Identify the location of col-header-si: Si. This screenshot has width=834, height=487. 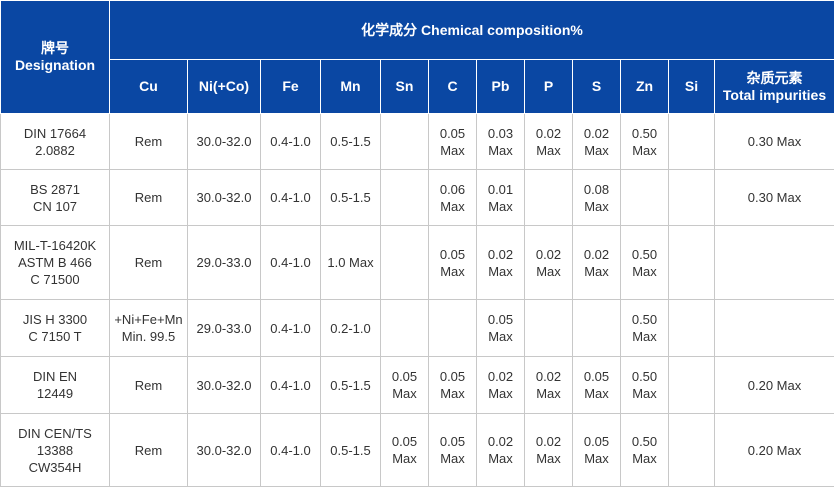
(692, 87).